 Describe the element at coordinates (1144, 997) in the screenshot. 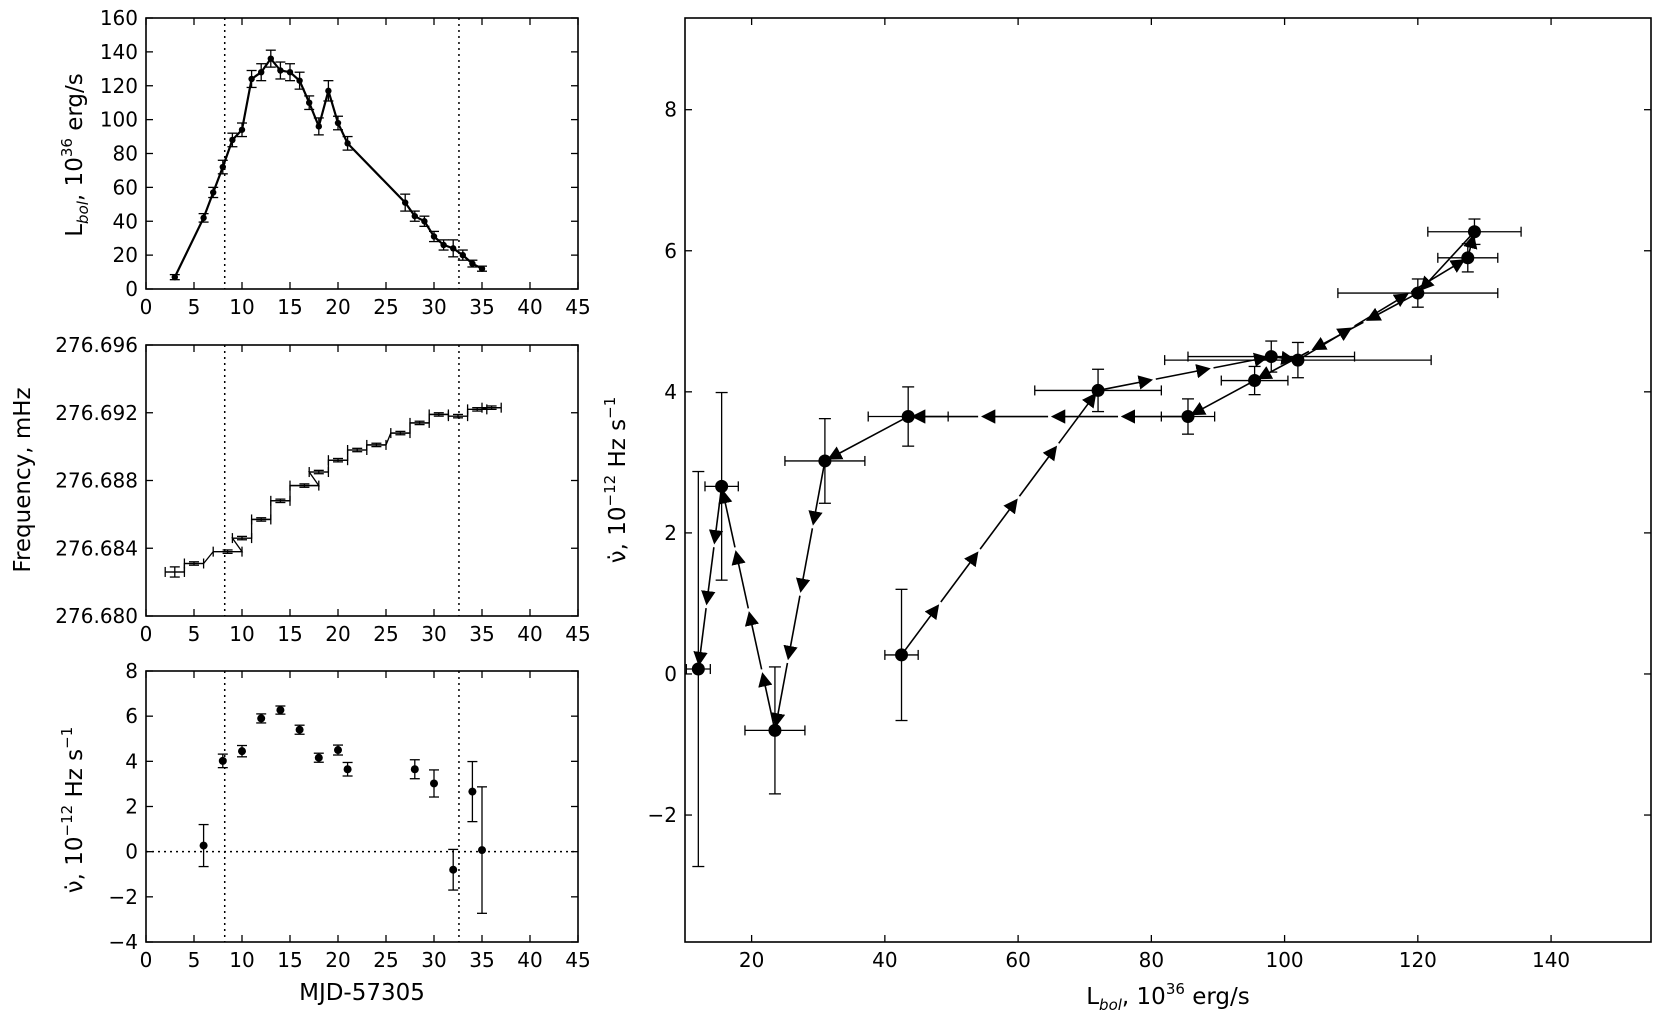

I see `nudot-lbol-xlabel-rest: , 10` at that location.